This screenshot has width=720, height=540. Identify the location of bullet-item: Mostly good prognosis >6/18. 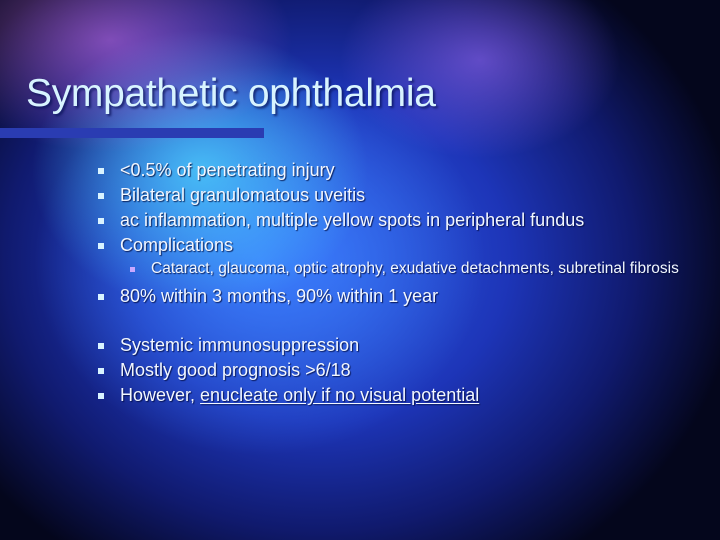
(396, 370).